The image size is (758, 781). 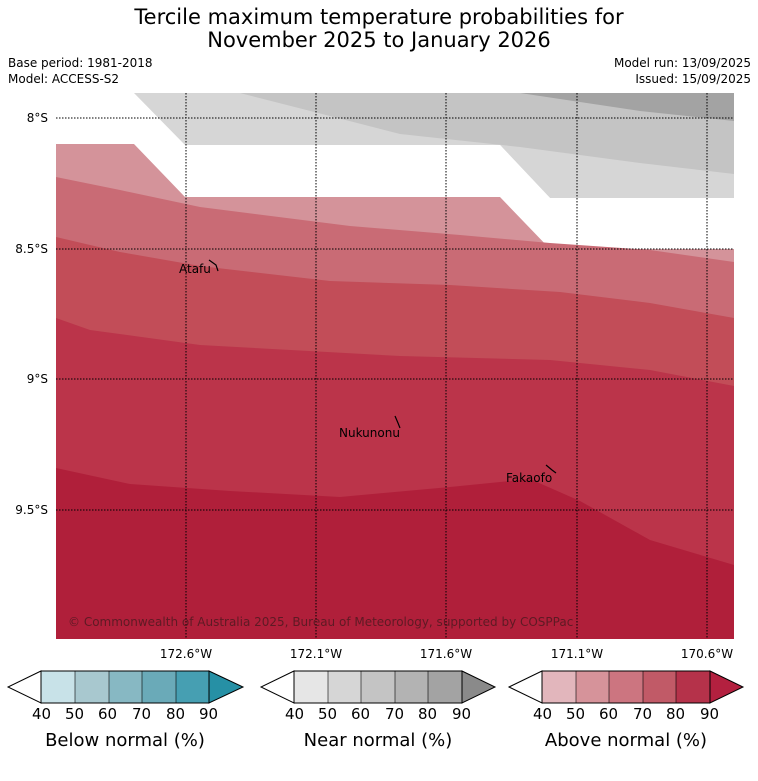 What do you see at coordinates (226, 687) in the screenshot?
I see `below-normal-upper-extend` at bounding box center [226, 687].